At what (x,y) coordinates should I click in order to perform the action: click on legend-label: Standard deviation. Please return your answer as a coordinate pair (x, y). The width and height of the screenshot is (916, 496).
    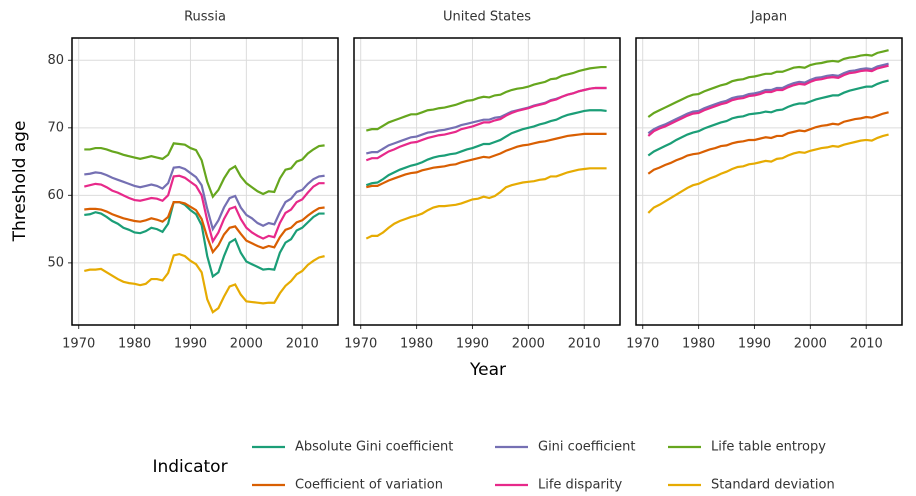
    Looking at the image, I should click on (773, 485).